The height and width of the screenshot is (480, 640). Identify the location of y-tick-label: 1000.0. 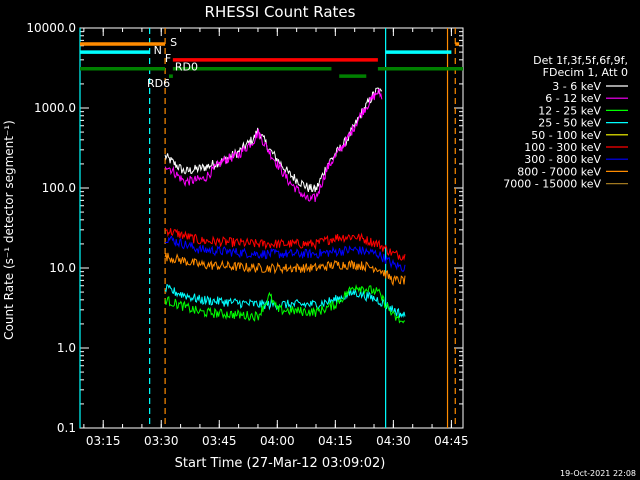
(55, 108).